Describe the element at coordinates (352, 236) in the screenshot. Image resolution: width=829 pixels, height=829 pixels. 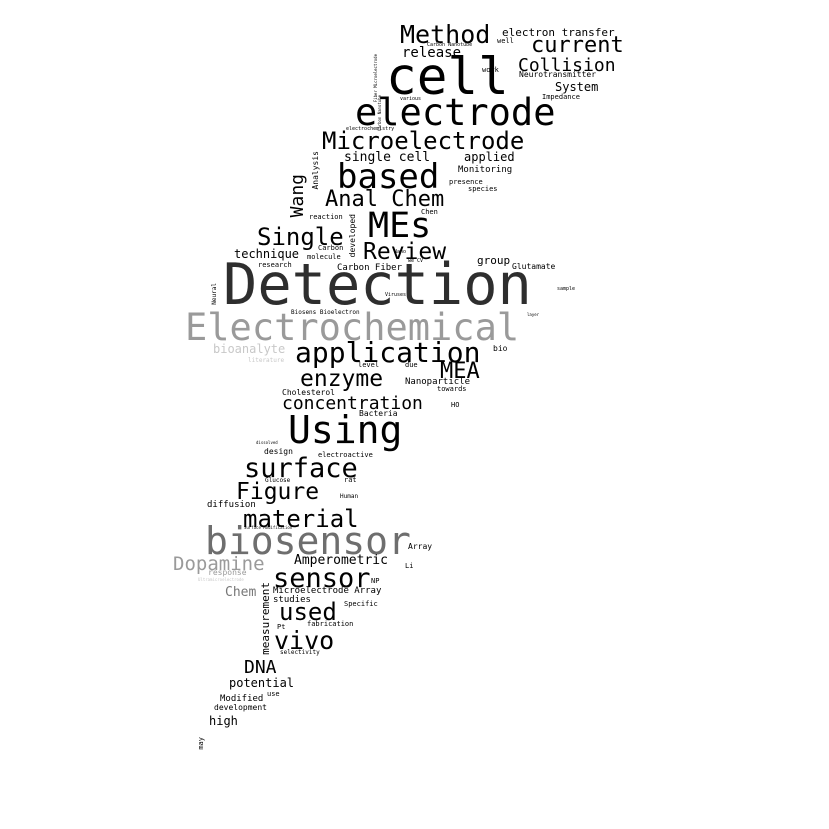
I see `word-developed: developed` at that location.